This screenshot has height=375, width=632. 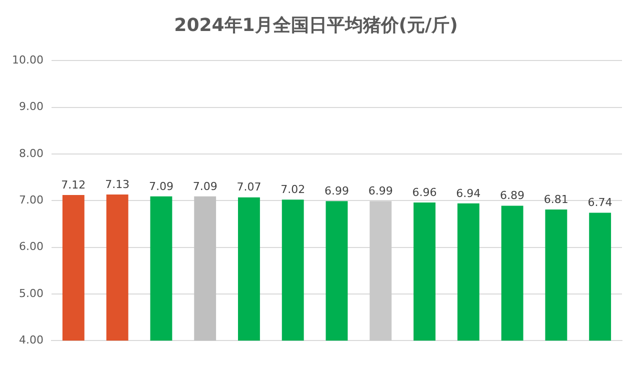 What do you see at coordinates (600, 203) in the screenshot?
I see `data-label: 6.74` at bounding box center [600, 203].